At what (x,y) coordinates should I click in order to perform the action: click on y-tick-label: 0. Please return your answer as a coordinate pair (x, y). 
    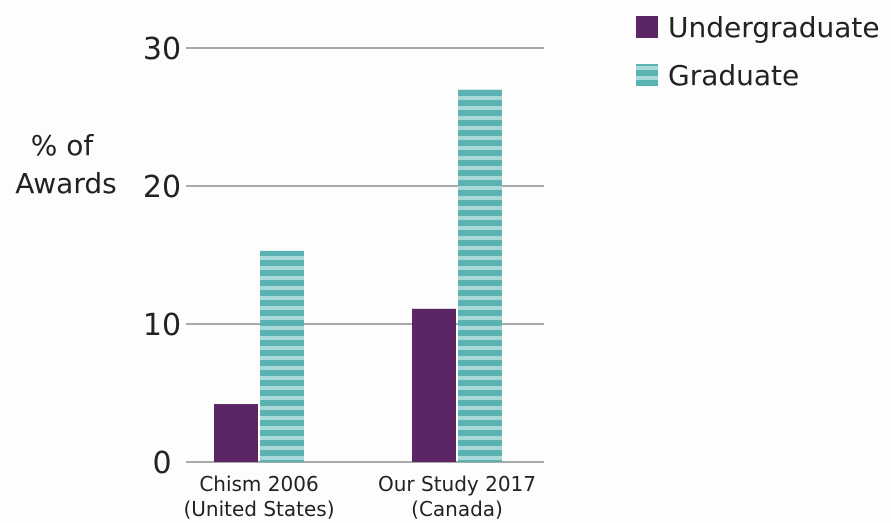
    Looking at the image, I should click on (161, 463).